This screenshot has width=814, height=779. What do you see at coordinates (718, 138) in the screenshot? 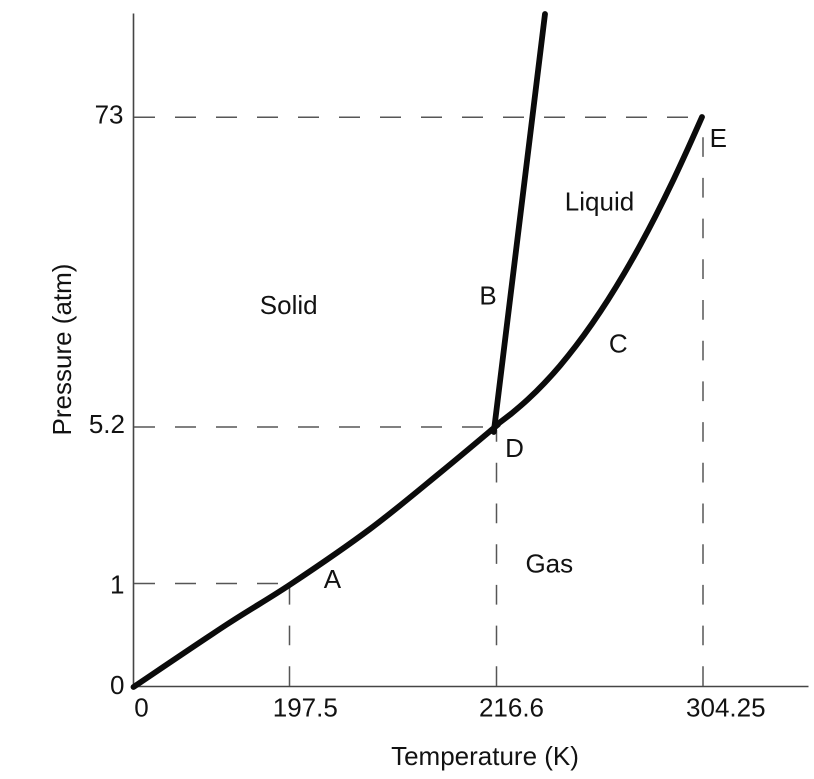
I see `point-label-e: E` at bounding box center [718, 138].